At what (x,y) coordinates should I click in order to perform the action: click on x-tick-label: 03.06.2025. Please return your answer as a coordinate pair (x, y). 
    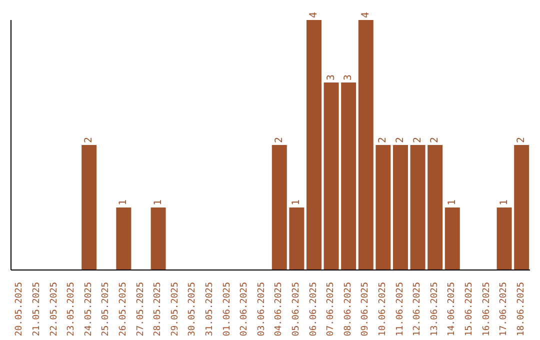
    Looking at the image, I should click on (261, 309).